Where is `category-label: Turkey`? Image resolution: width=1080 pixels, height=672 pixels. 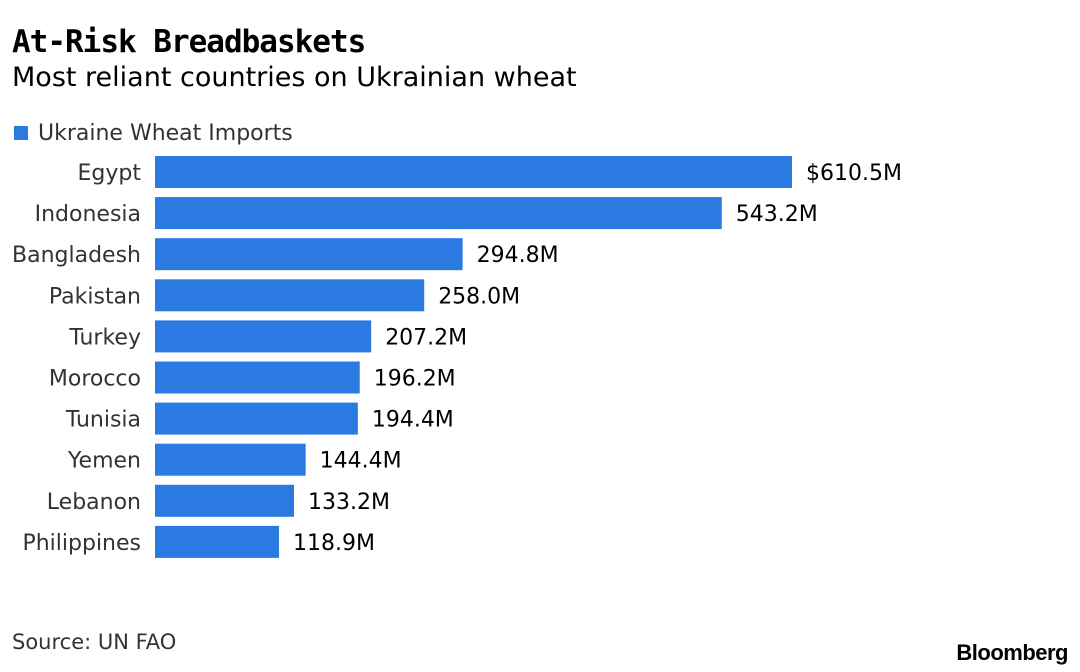 category-label: Turkey is located at coordinates (104, 337).